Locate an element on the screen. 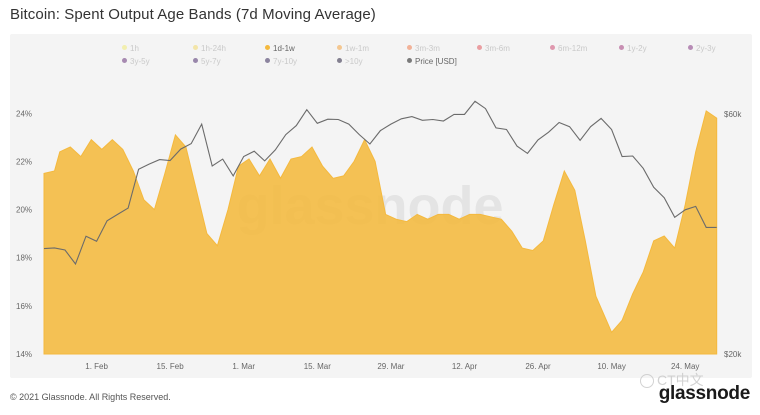  legend-item: 2y-3y is located at coordinates (702, 48).